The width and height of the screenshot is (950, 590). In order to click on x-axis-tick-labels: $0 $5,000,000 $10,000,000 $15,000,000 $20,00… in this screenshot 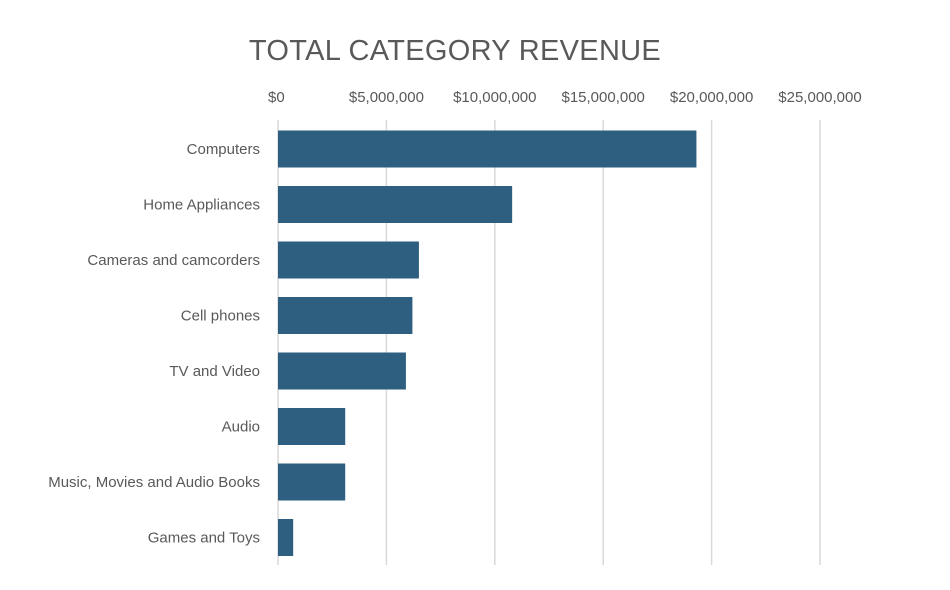, I will do `click(565, 97)`.